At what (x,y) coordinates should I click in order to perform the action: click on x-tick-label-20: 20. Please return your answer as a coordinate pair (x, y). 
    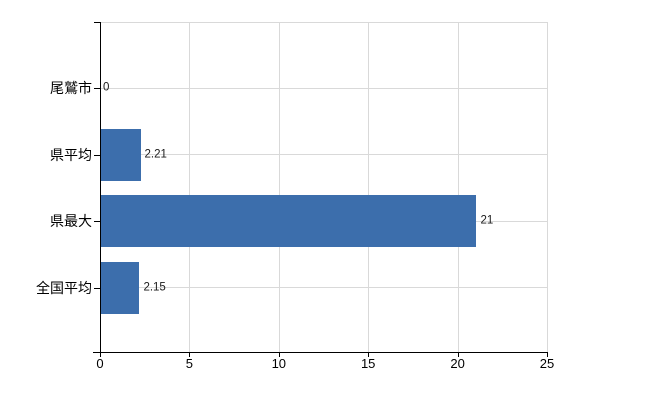
    Looking at the image, I should click on (457, 363).